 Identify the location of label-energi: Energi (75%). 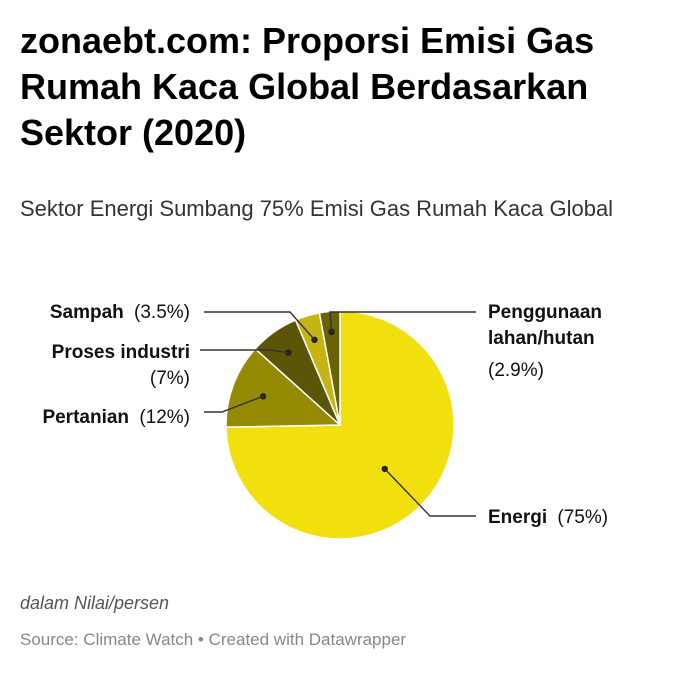
(548, 517).